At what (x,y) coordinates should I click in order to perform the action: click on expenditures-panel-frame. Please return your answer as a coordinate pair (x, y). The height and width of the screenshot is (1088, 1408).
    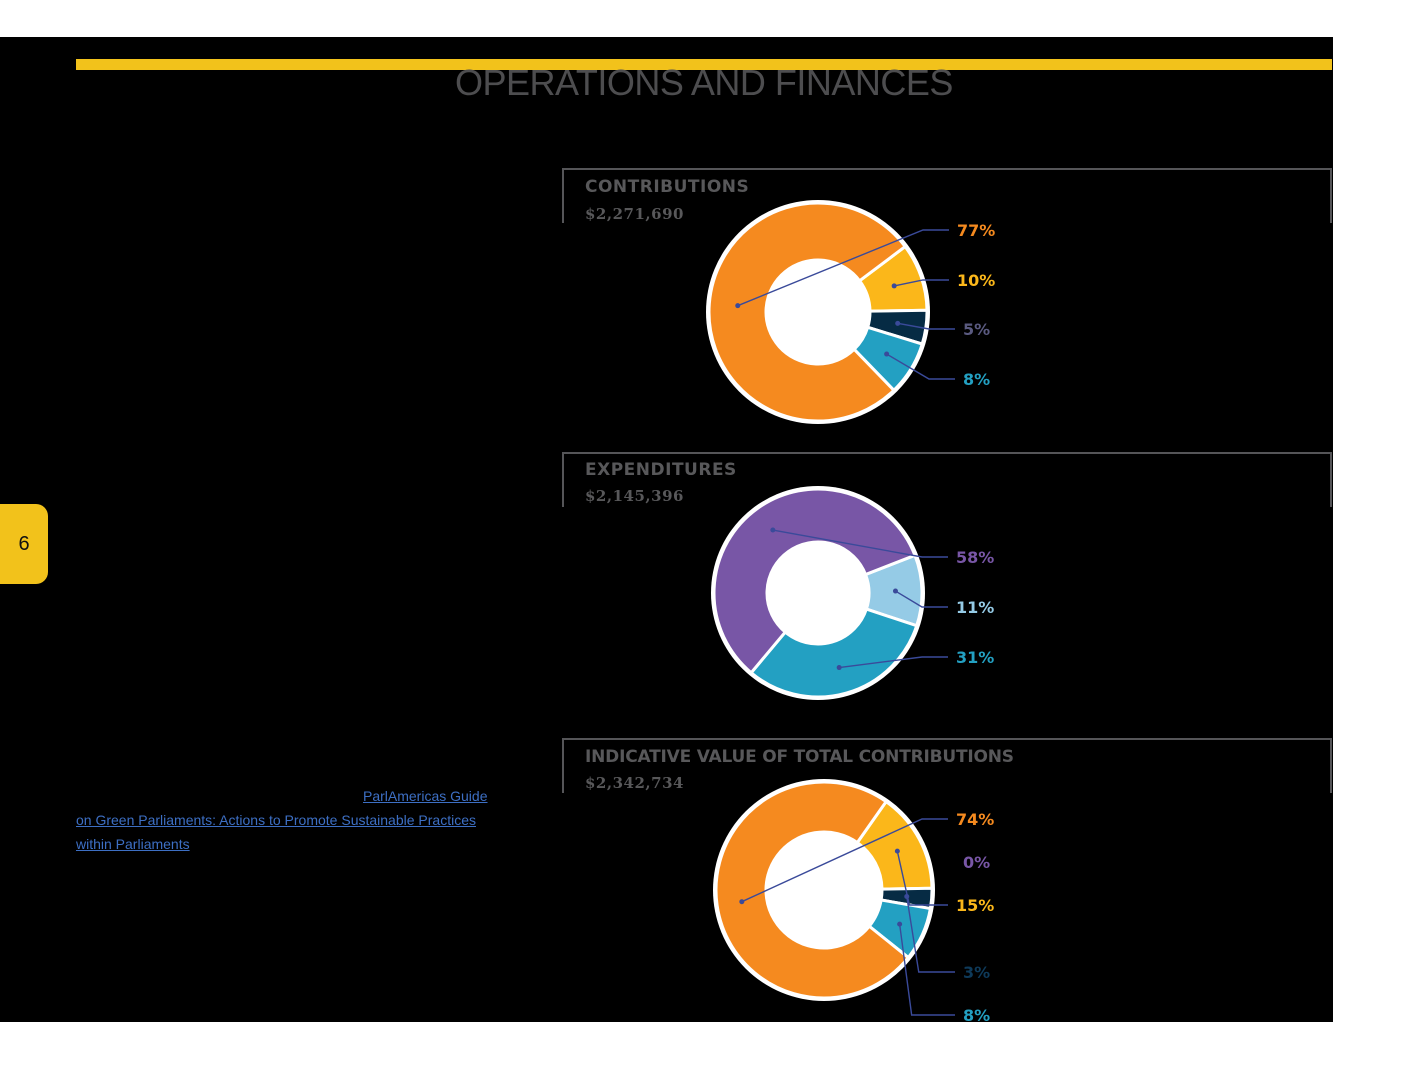
    Looking at the image, I should click on (947, 479).